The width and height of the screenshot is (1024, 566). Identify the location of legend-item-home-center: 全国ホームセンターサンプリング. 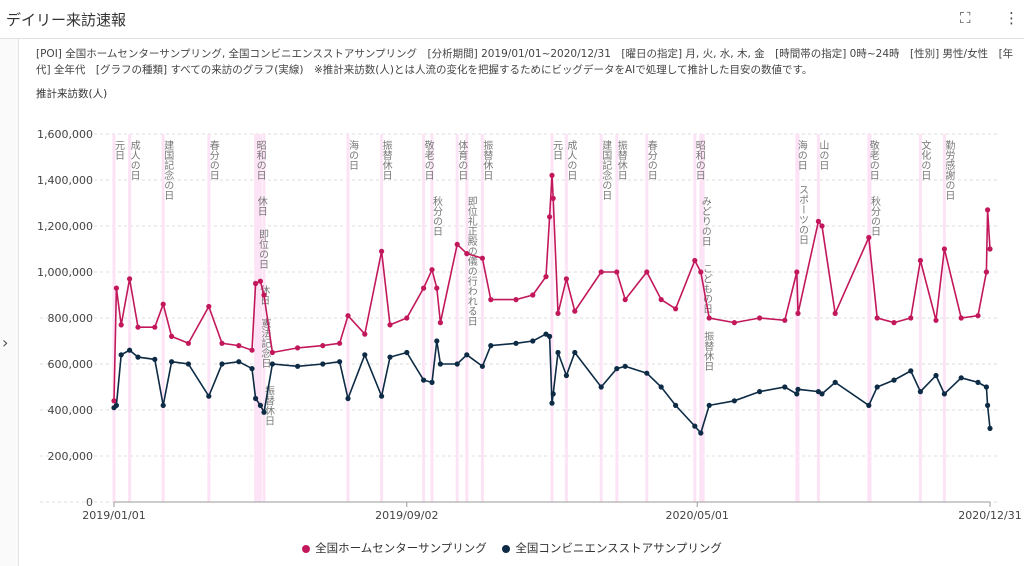
(394, 548).